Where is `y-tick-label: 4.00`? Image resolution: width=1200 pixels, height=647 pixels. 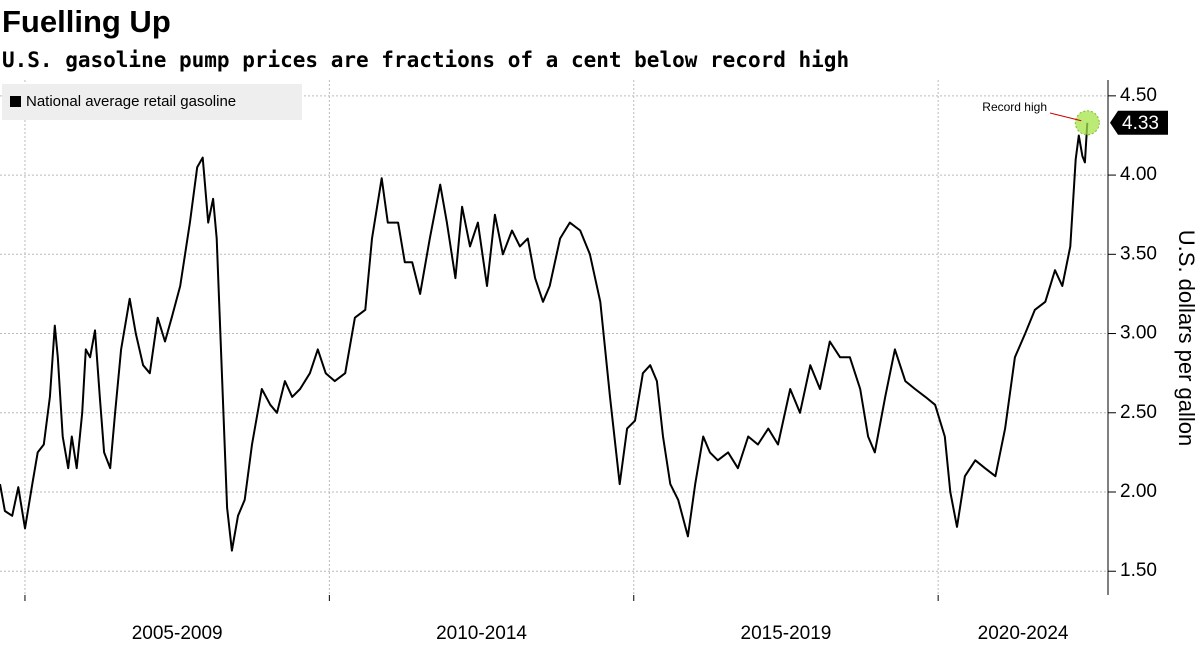 y-tick-label: 4.00 is located at coordinates (1138, 174).